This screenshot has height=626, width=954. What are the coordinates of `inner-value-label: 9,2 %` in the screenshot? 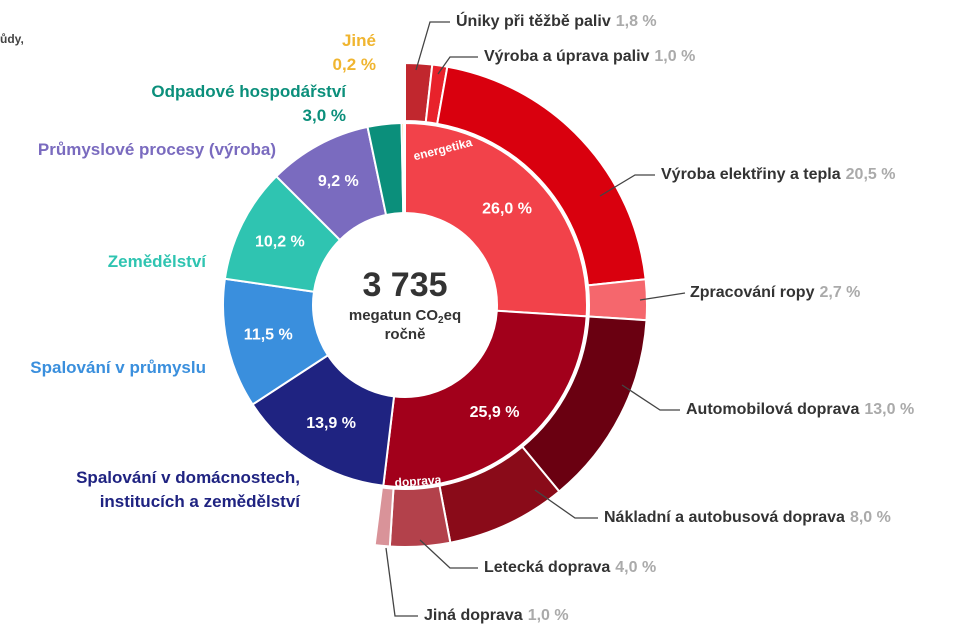 It's located at (338, 181).